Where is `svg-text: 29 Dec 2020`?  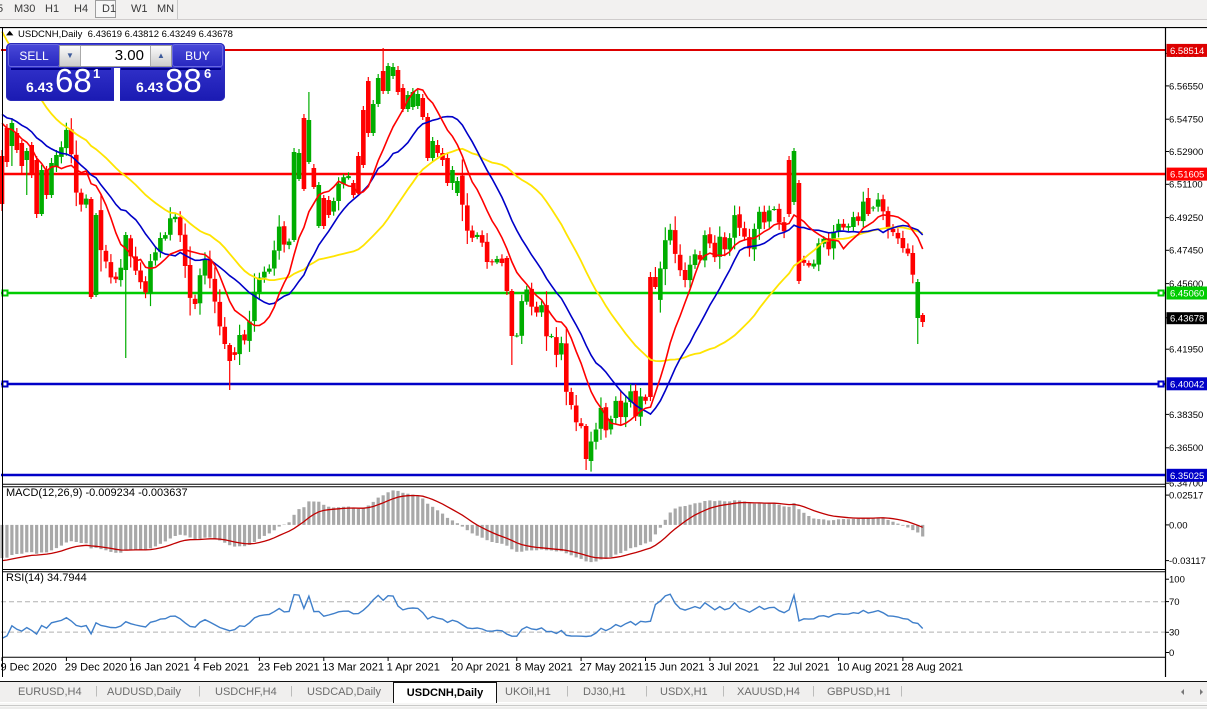 svg-text: 29 Dec 2020 is located at coordinates (96, 668).